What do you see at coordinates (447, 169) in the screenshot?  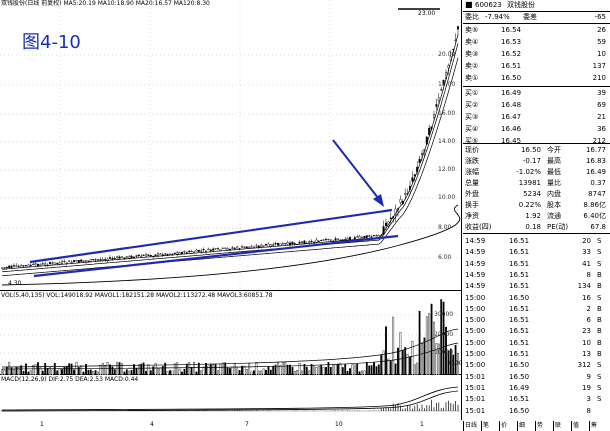 I see `price-tick-label: 12.00` at bounding box center [447, 169].